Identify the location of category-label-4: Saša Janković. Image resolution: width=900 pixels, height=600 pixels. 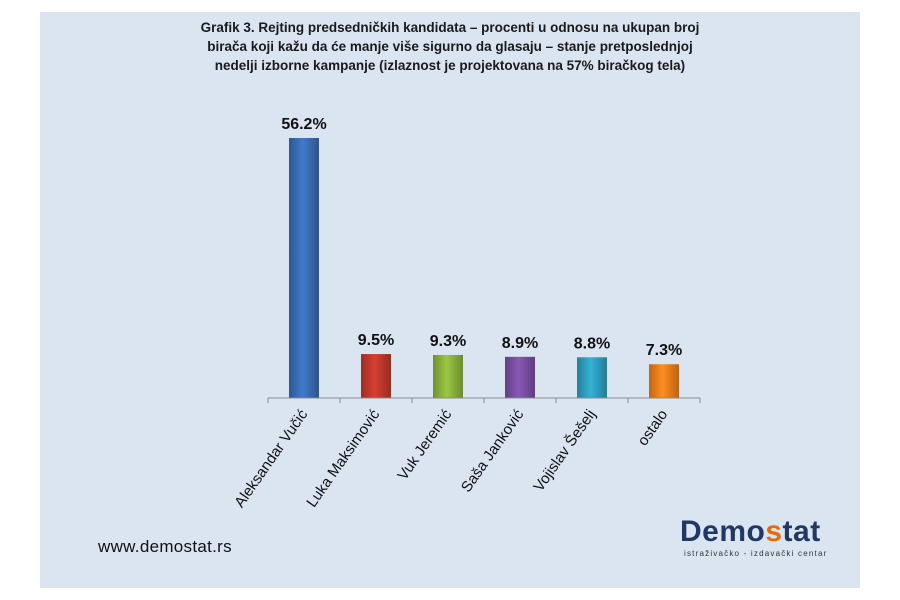
(493, 450).